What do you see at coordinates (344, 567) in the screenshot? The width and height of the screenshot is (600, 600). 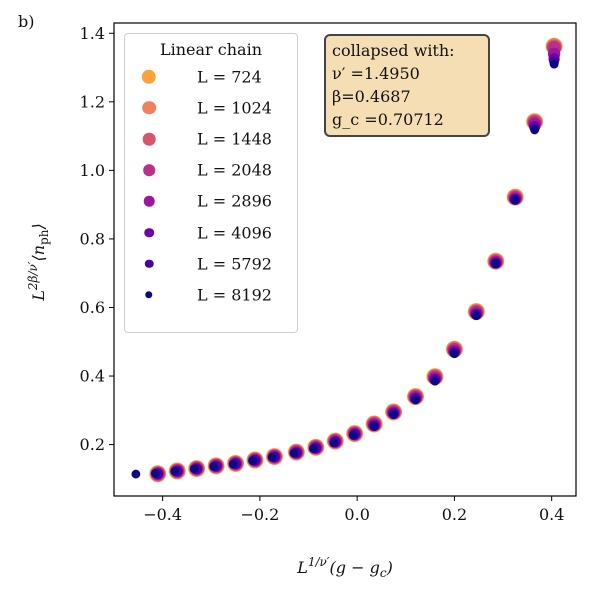 I see `x-axis-title: L1/ν′(g − gc)` at bounding box center [344, 567].